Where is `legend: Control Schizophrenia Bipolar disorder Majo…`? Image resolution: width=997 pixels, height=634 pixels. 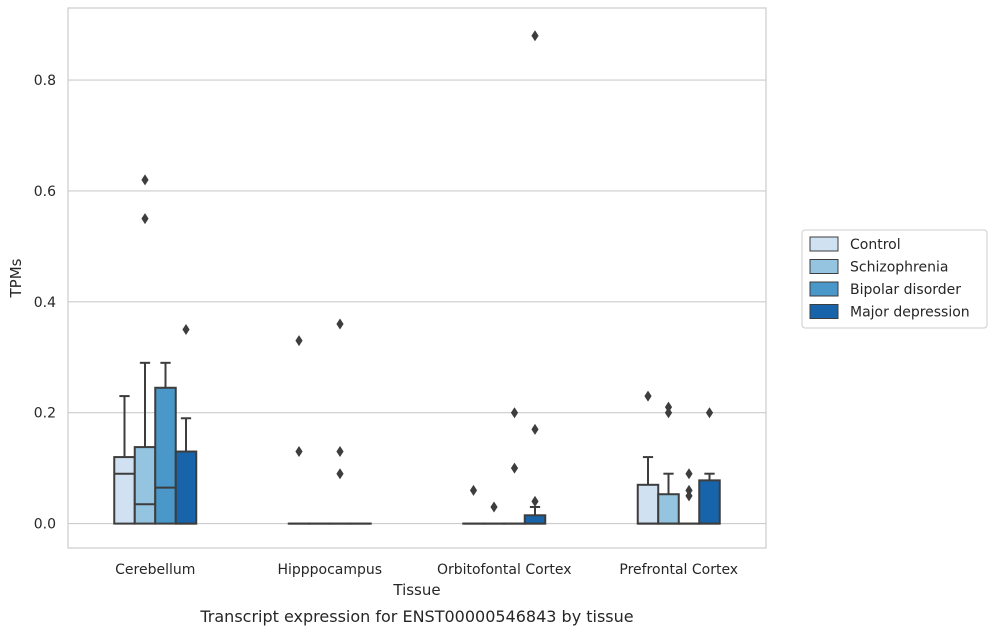 legend: Control Schizophrenia Bipolar disorder Majo… is located at coordinates (894, 279).